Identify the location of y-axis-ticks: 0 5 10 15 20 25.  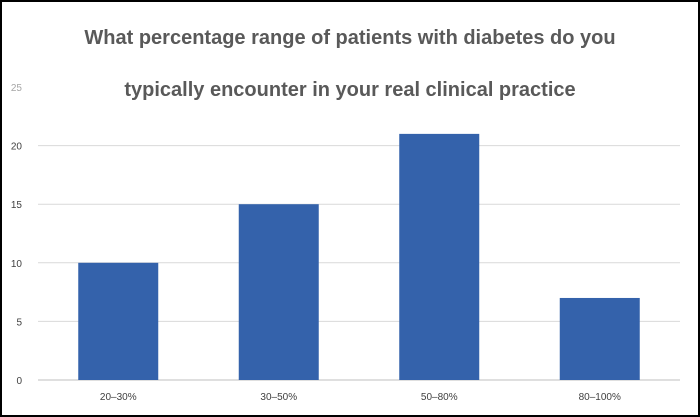
(17, 235).